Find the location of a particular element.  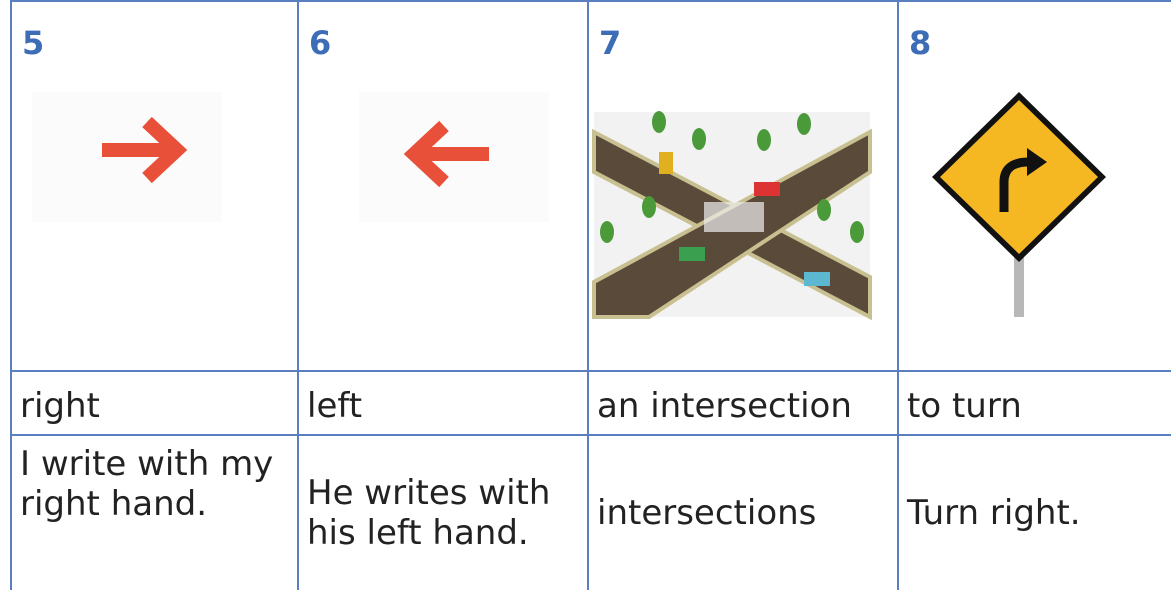

turn-sign-image is located at coordinates (1019, 204).